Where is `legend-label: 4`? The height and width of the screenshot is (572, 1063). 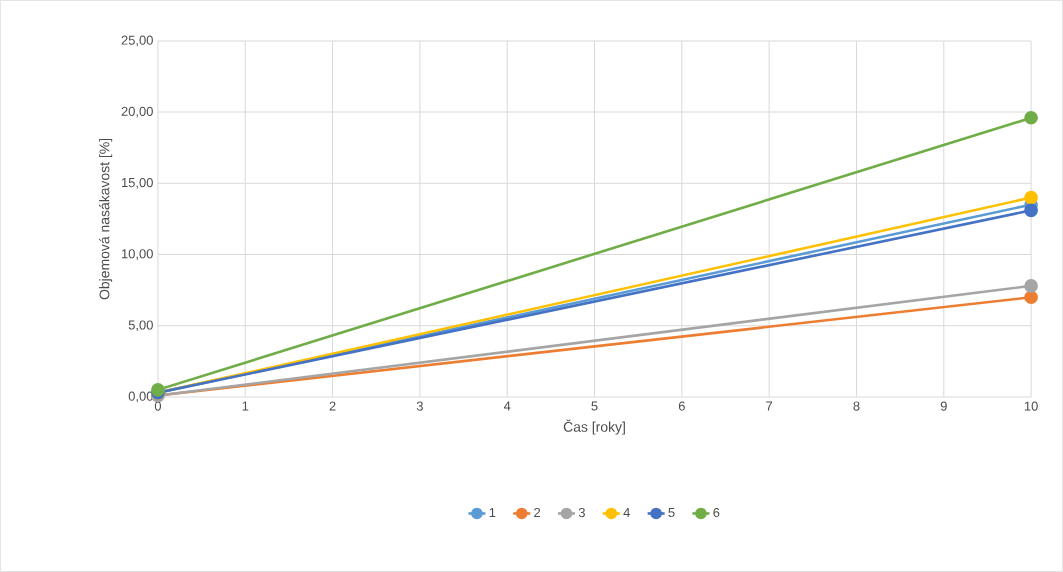 legend-label: 4 is located at coordinates (626, 513).